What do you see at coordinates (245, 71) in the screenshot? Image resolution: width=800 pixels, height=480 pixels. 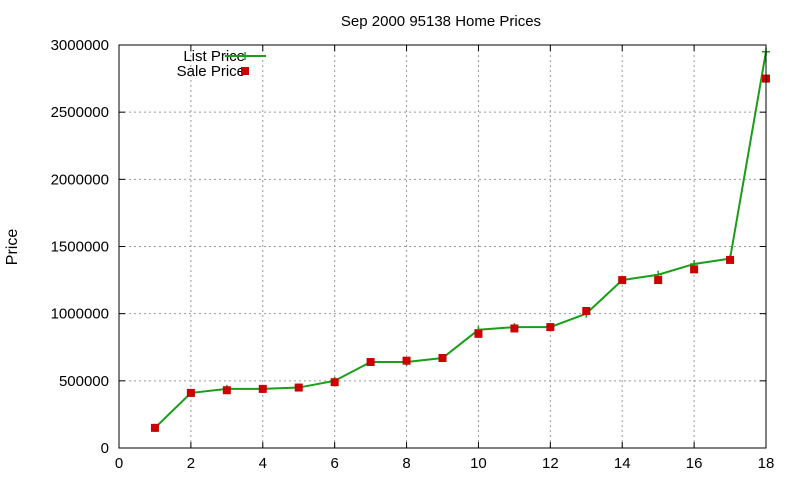 I see `legend-square-marker` at bounding box center [245, 71].